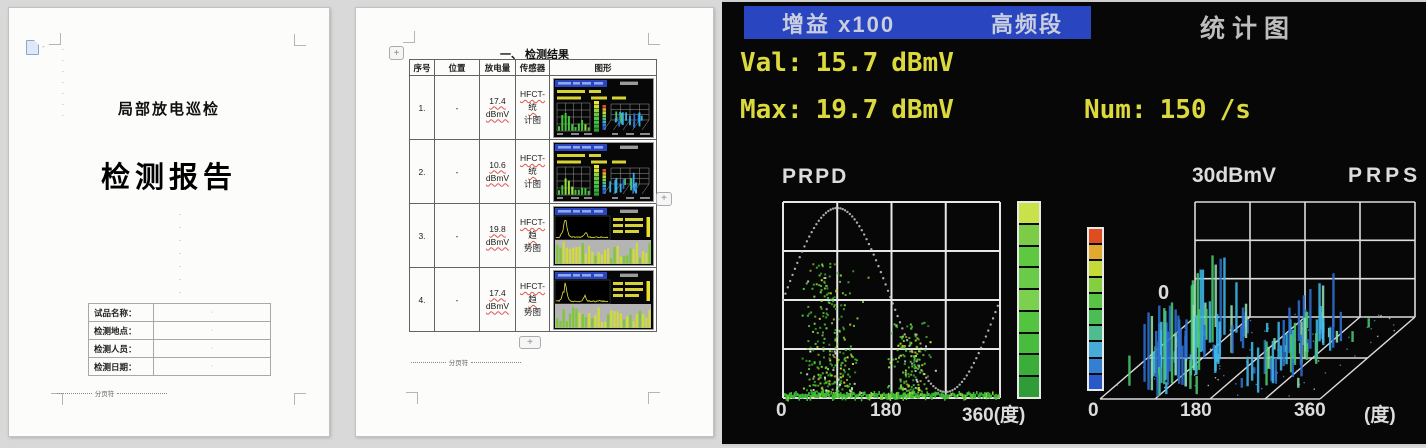  I want to click on gain-band-bar: 增益 x100 高频段, so click(917, 22).